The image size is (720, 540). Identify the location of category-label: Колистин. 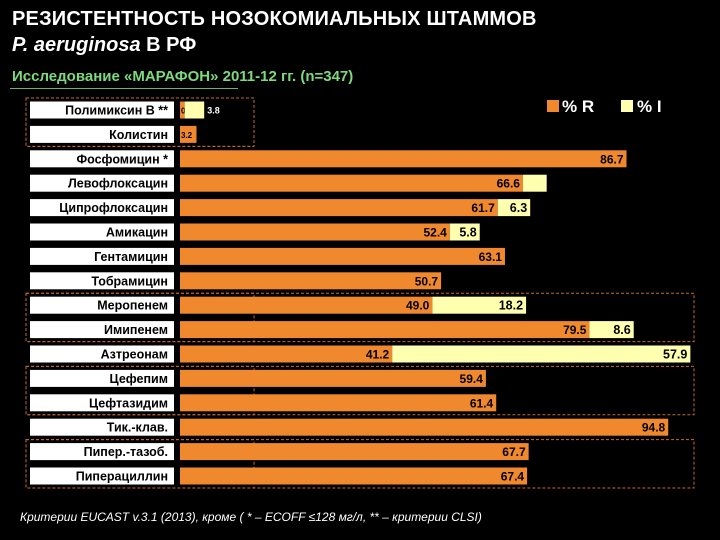
(138, 135).